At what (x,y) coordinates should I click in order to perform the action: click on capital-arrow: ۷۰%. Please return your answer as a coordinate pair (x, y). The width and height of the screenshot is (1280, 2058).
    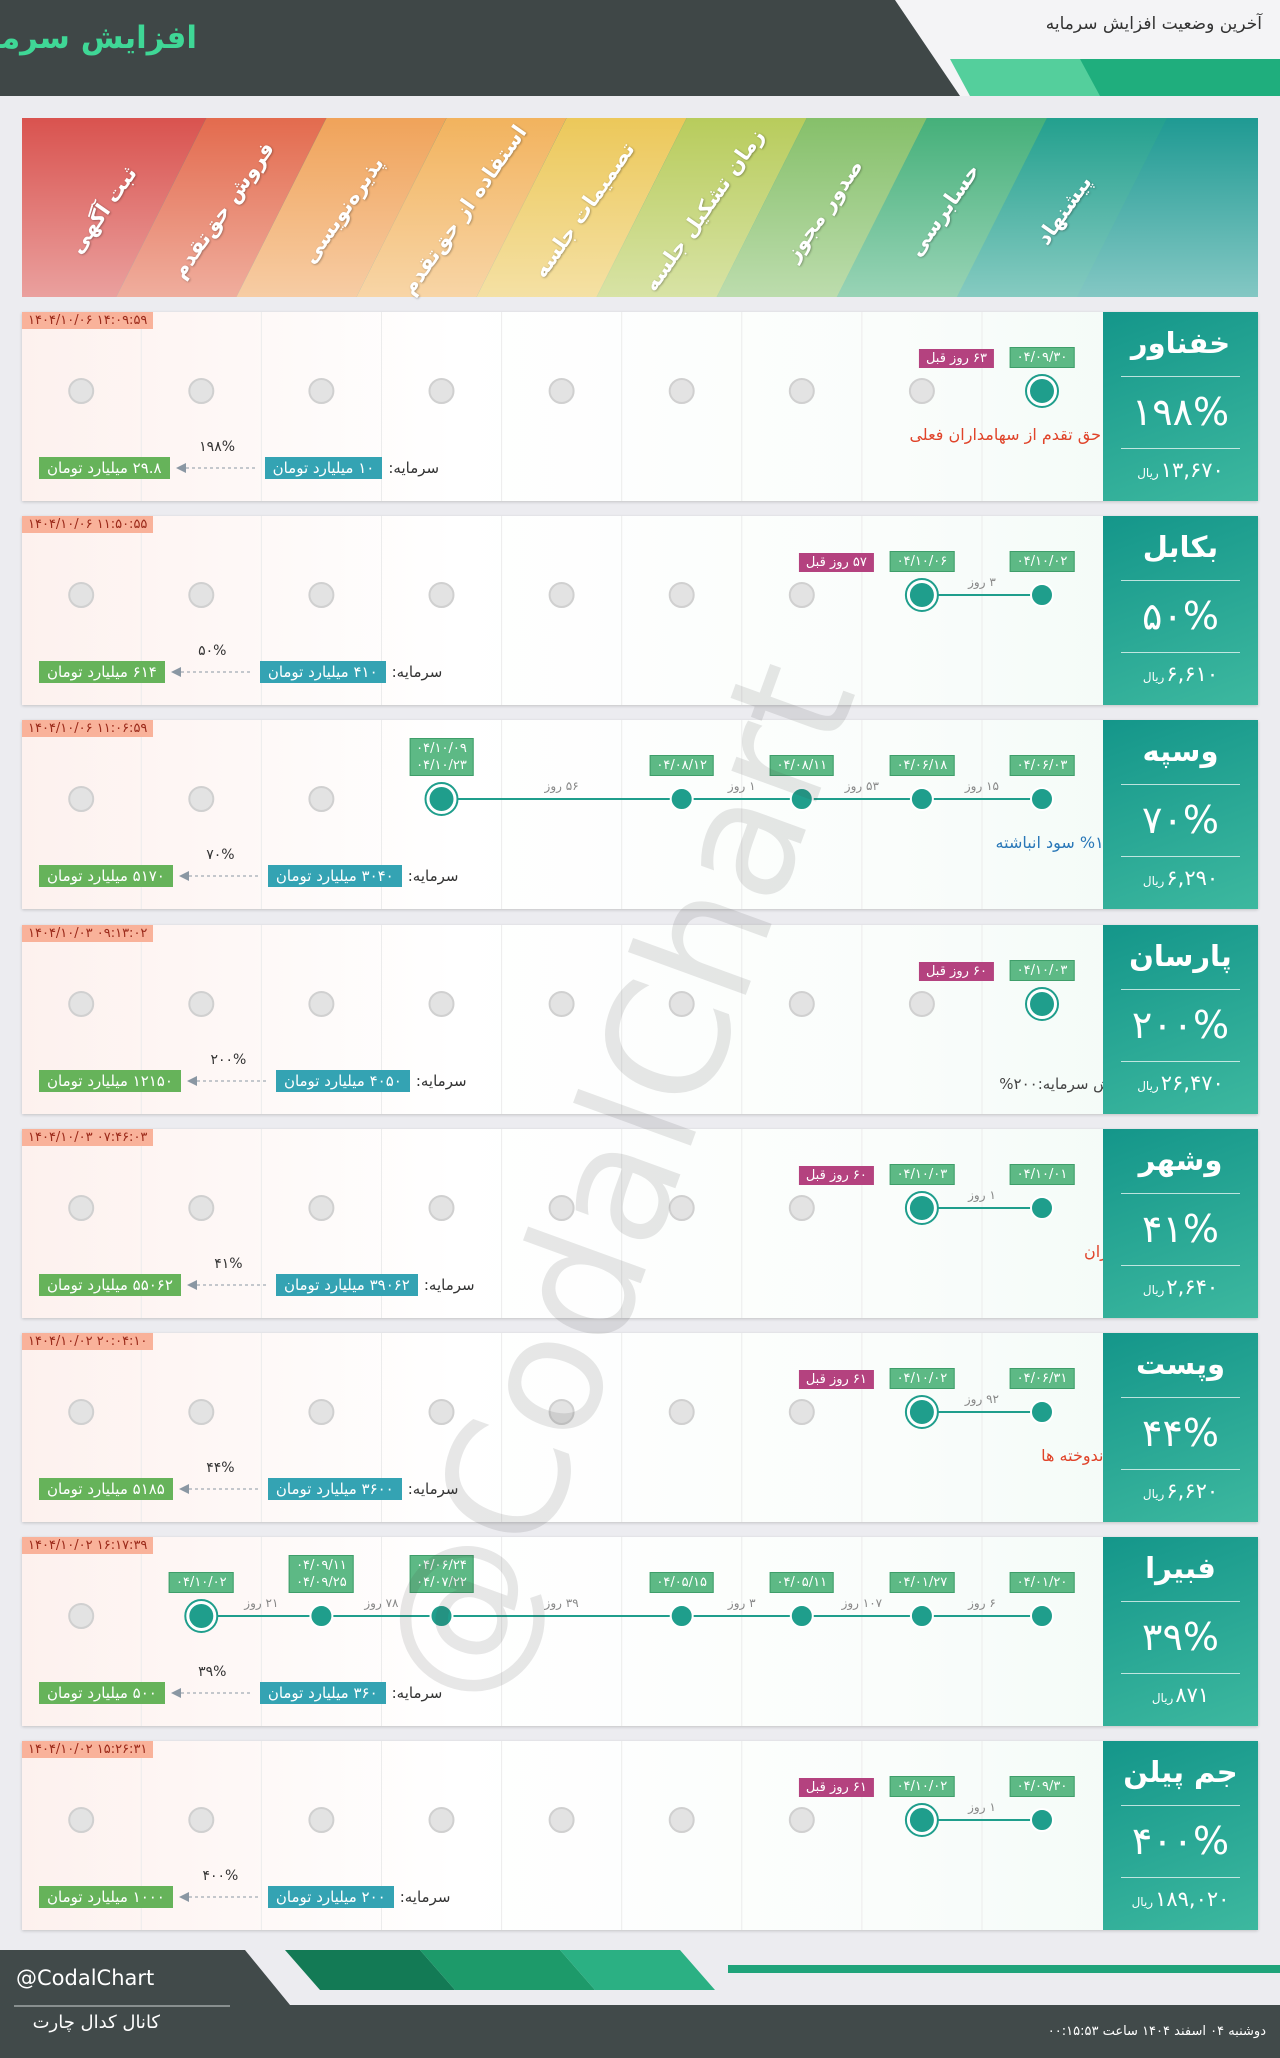
    Looking at the image, I should click on (220, 868).